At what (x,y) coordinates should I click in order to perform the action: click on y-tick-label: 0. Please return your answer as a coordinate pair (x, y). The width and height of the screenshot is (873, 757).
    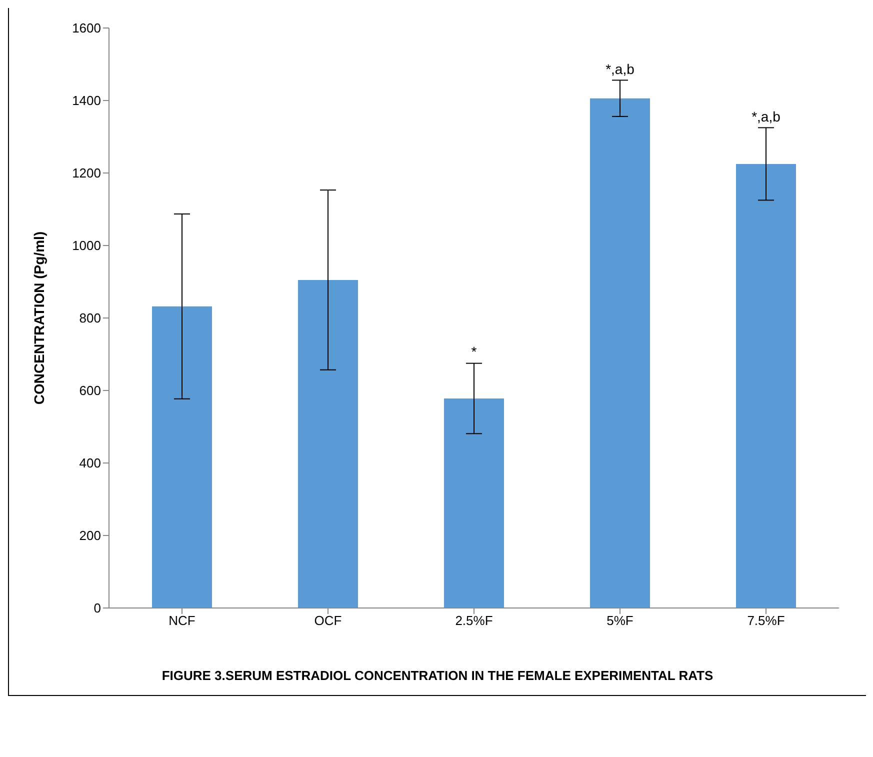
    Looking at the image, I should click on (97, 608).